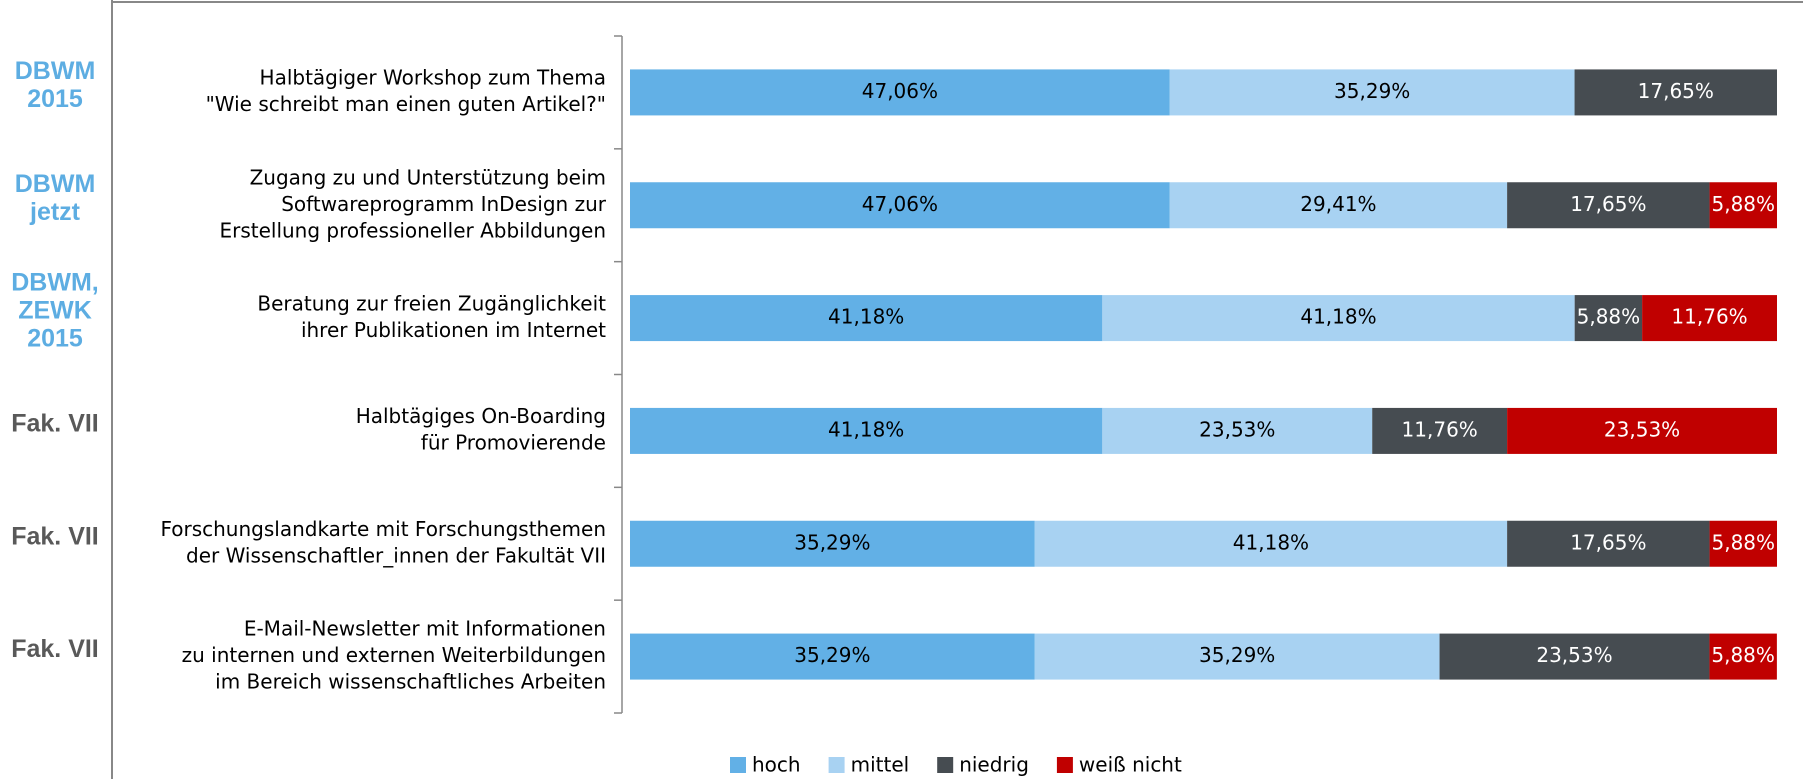 Image resolution: width=1803 pixels, height=779 pixels. I want to click on legend-label: niedrig, so click(994, 765).